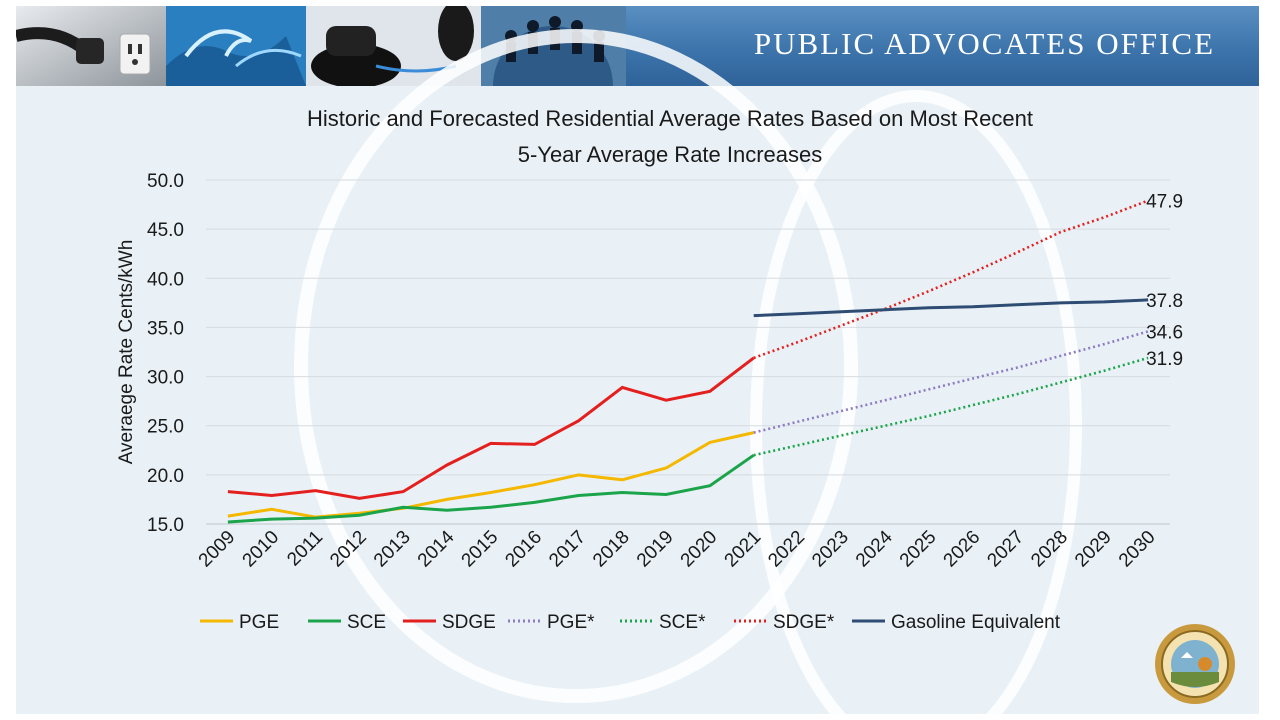  Describe the element at coordinates (567, 549) in the screenshot. I see `x-tick-label: 2017` at that location.